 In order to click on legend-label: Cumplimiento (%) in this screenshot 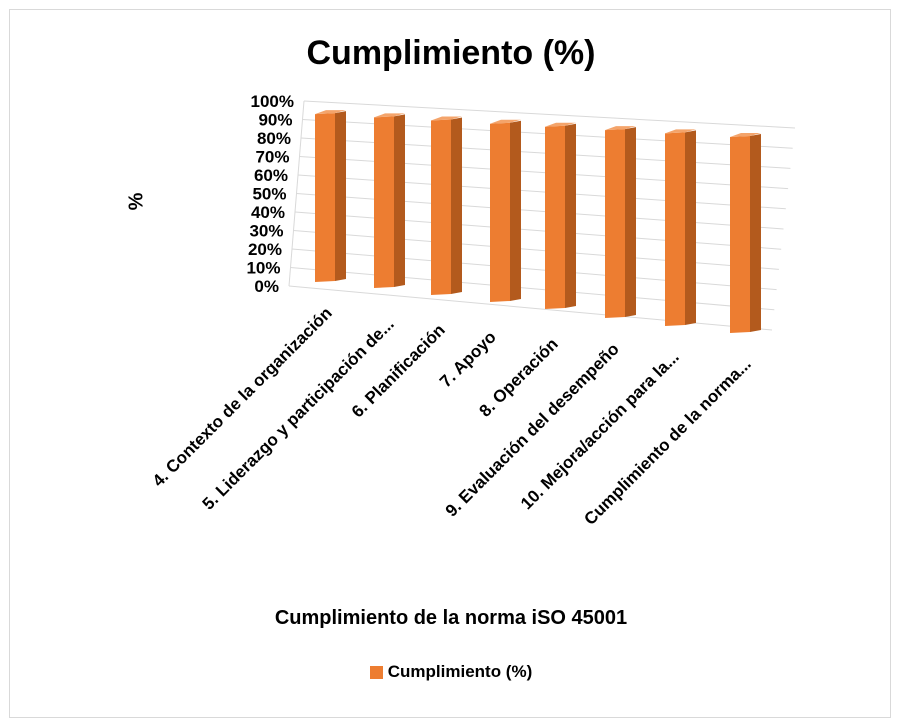, I will do `click(460, 671)`.